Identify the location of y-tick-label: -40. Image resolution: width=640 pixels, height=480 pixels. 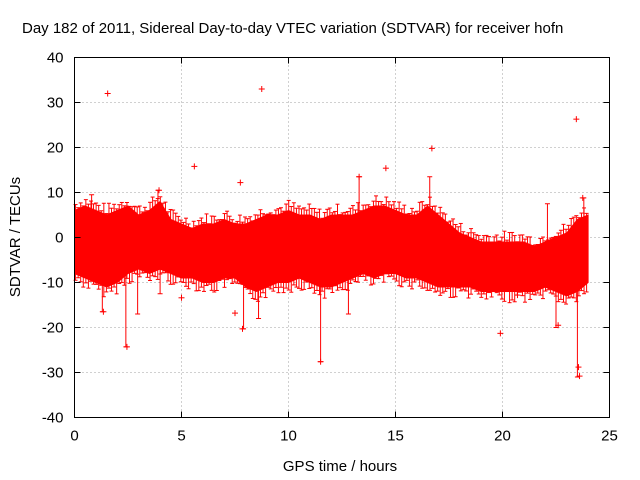
(53, 418).